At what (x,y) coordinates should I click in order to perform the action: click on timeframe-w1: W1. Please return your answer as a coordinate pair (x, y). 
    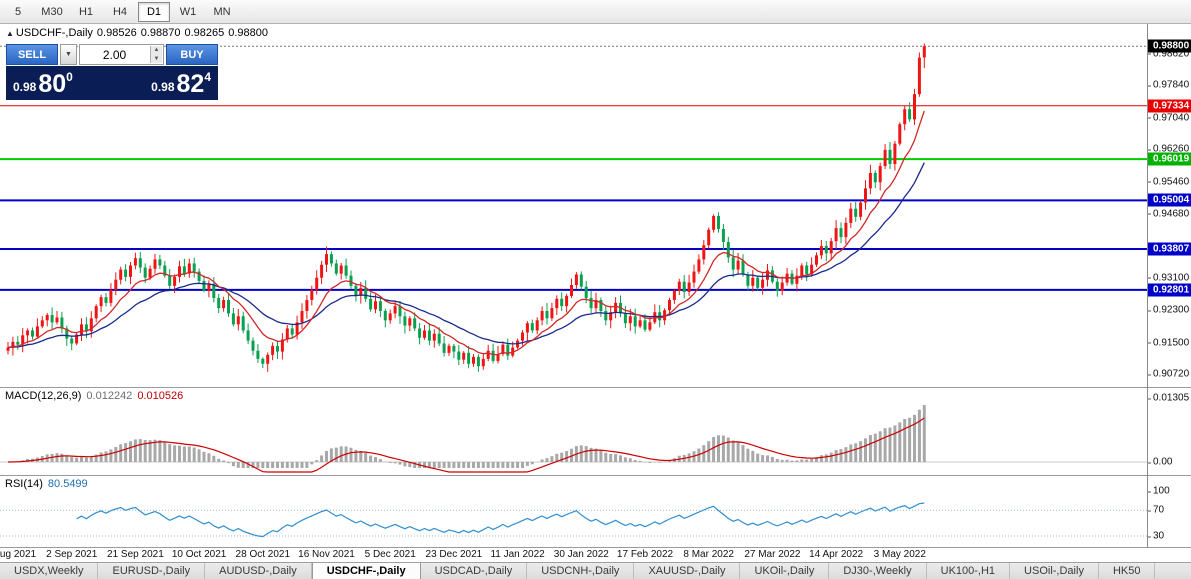
    Looking at the image, I should click on (188, 11).